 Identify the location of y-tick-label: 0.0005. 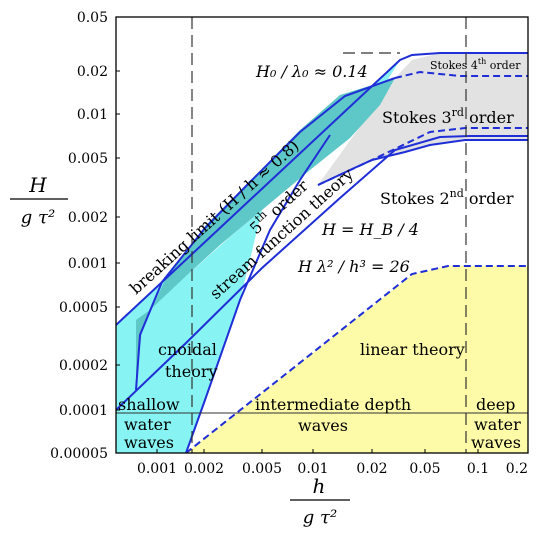
(83, 308).